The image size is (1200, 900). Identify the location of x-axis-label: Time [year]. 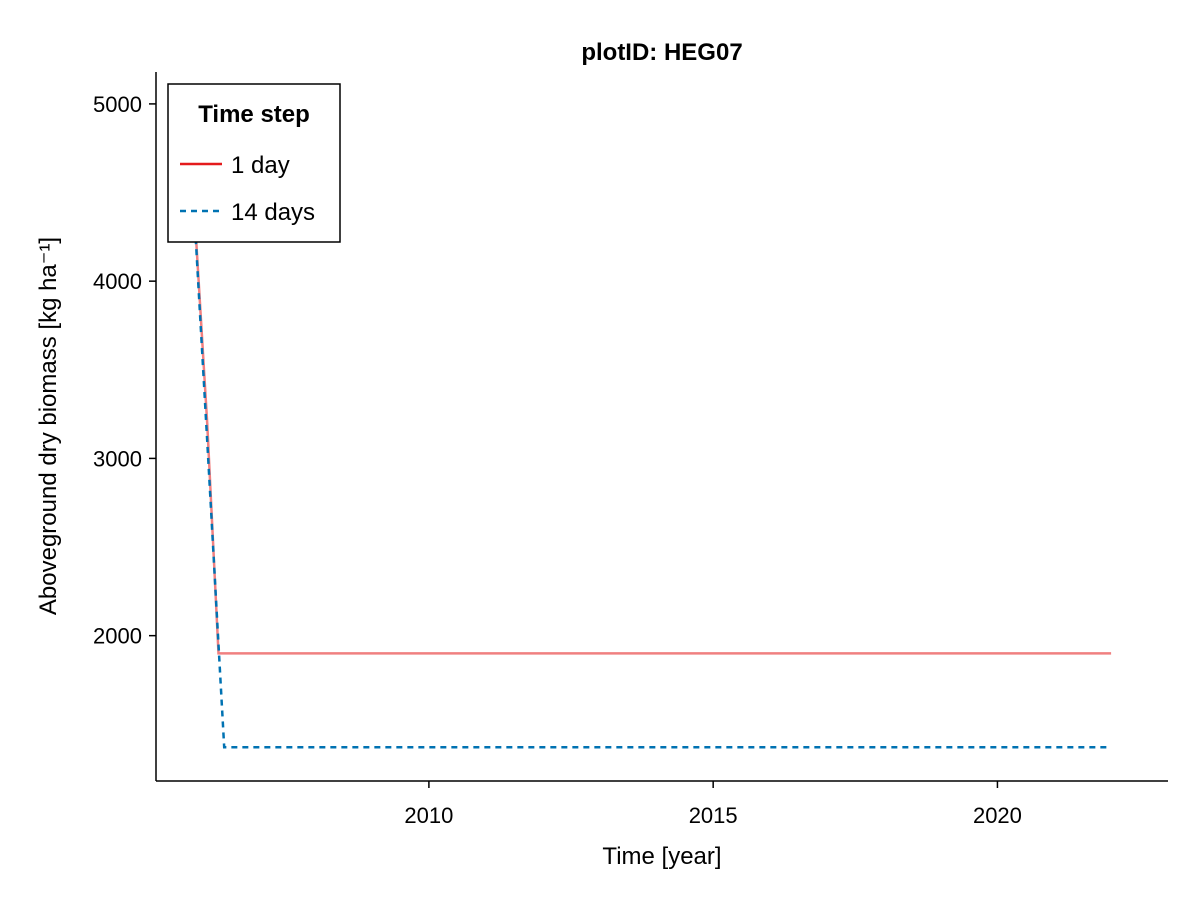
(661, 856).